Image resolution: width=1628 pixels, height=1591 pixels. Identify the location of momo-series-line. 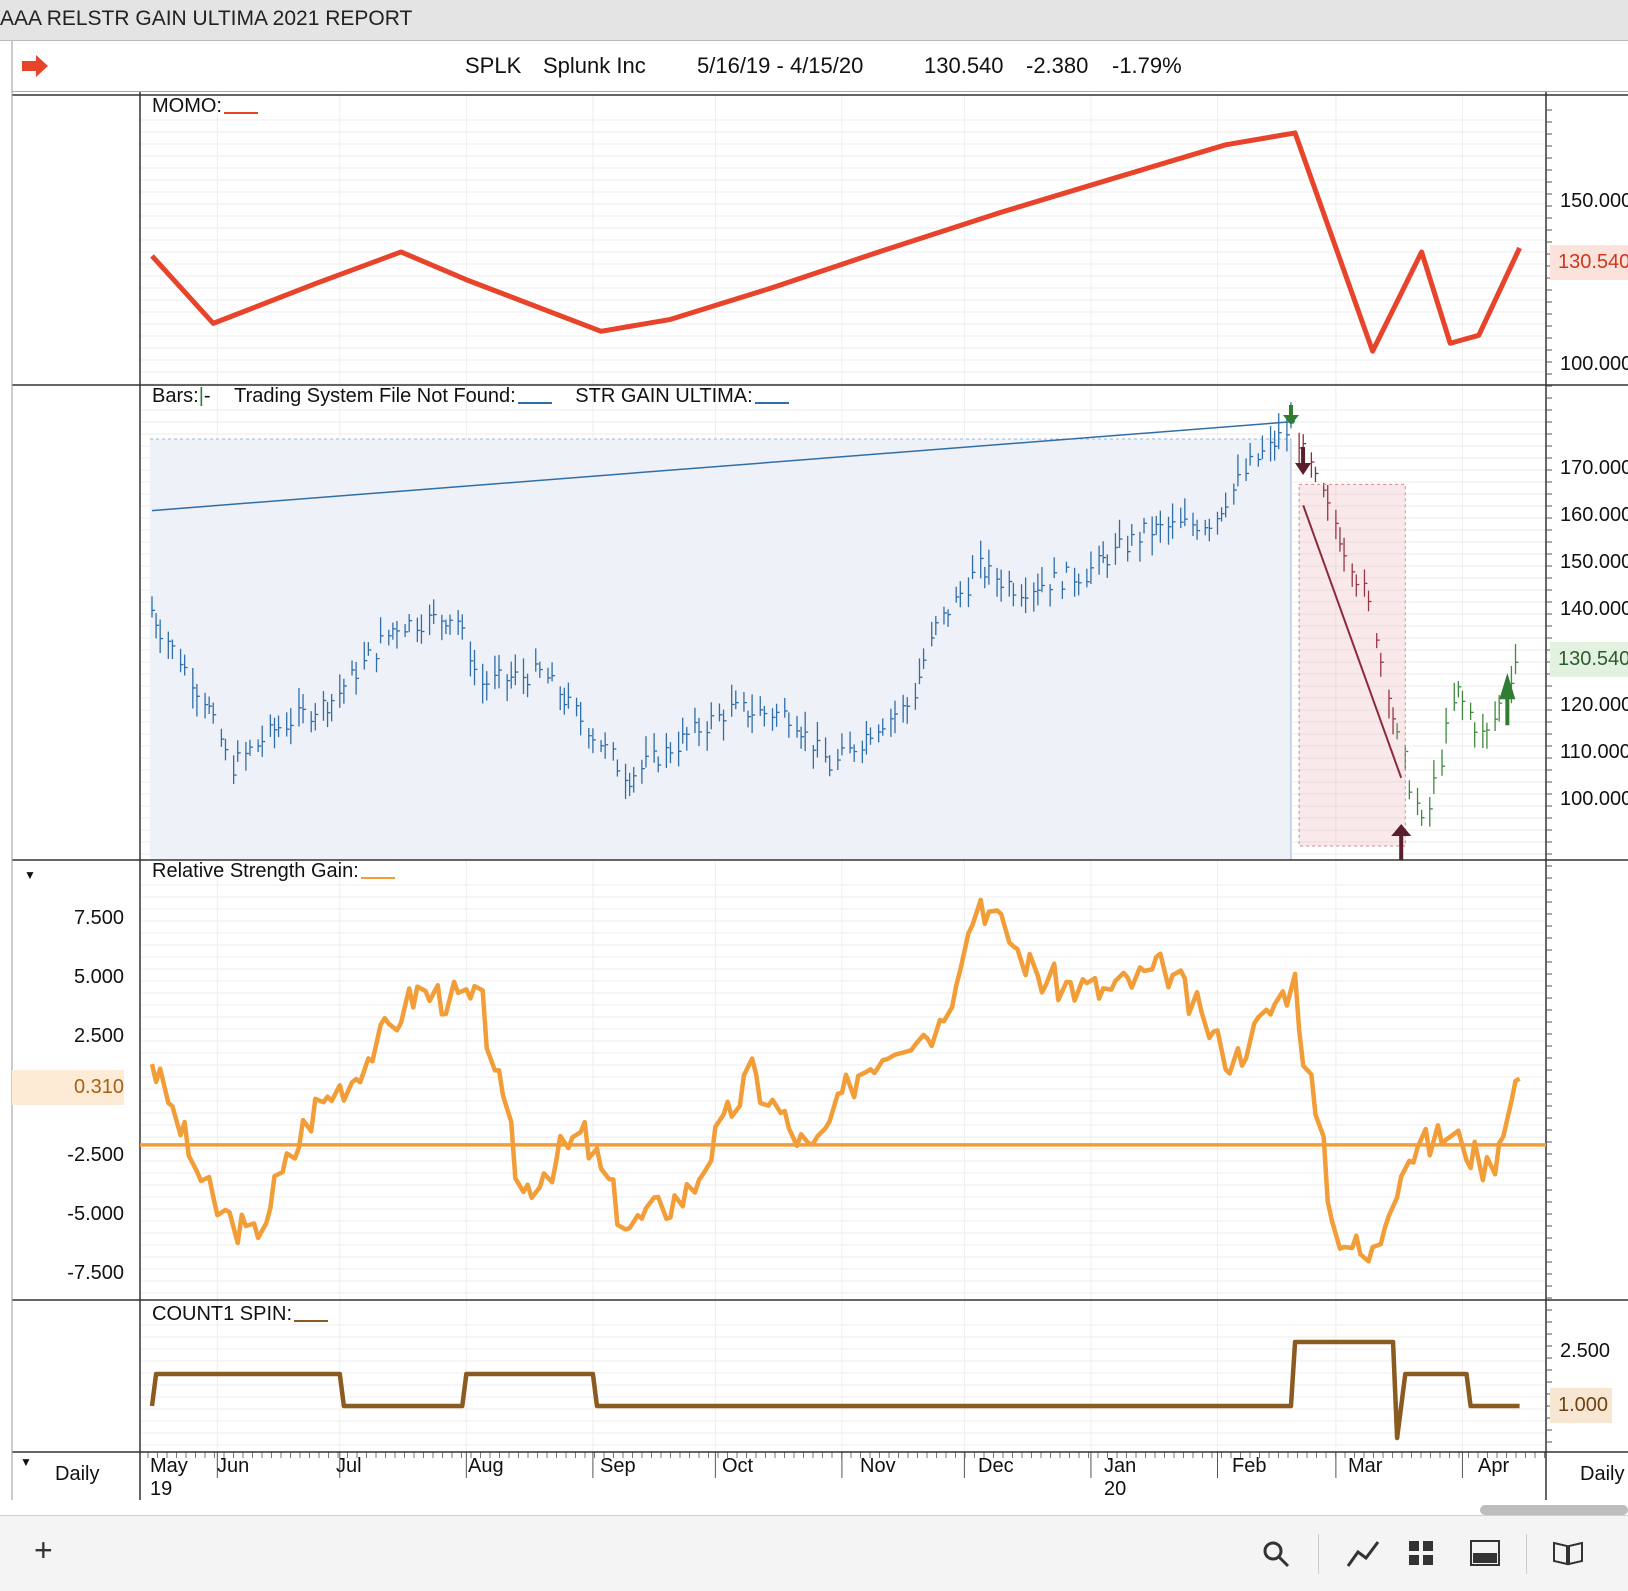
(836, 242).